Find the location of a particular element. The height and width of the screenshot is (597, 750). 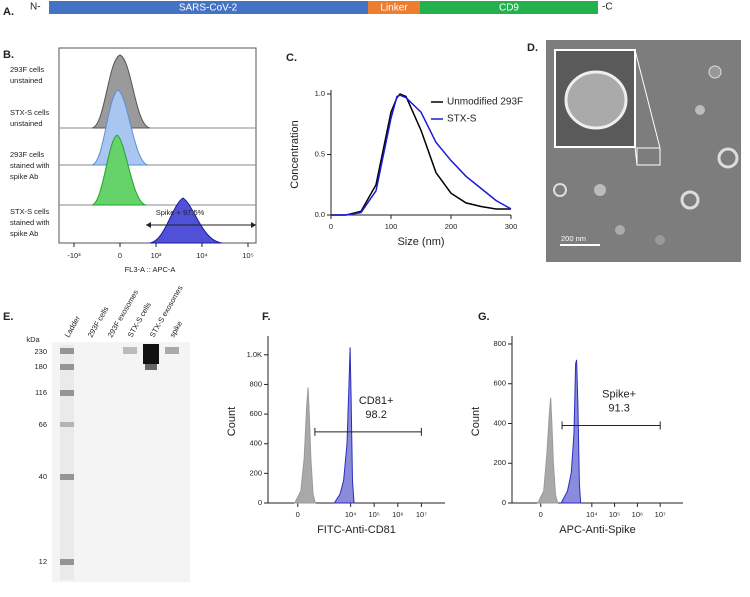

segment-label: CD9 is located at coordinates (509, 8).